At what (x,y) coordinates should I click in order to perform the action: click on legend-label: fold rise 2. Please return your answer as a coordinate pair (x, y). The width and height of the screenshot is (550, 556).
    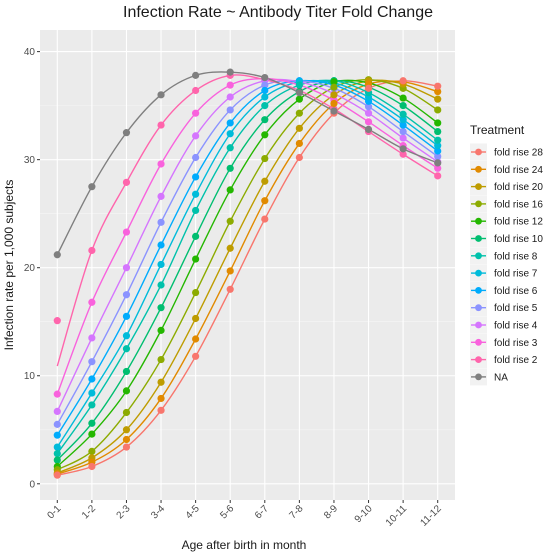
    Looking at the image, I should click on (516, 360).